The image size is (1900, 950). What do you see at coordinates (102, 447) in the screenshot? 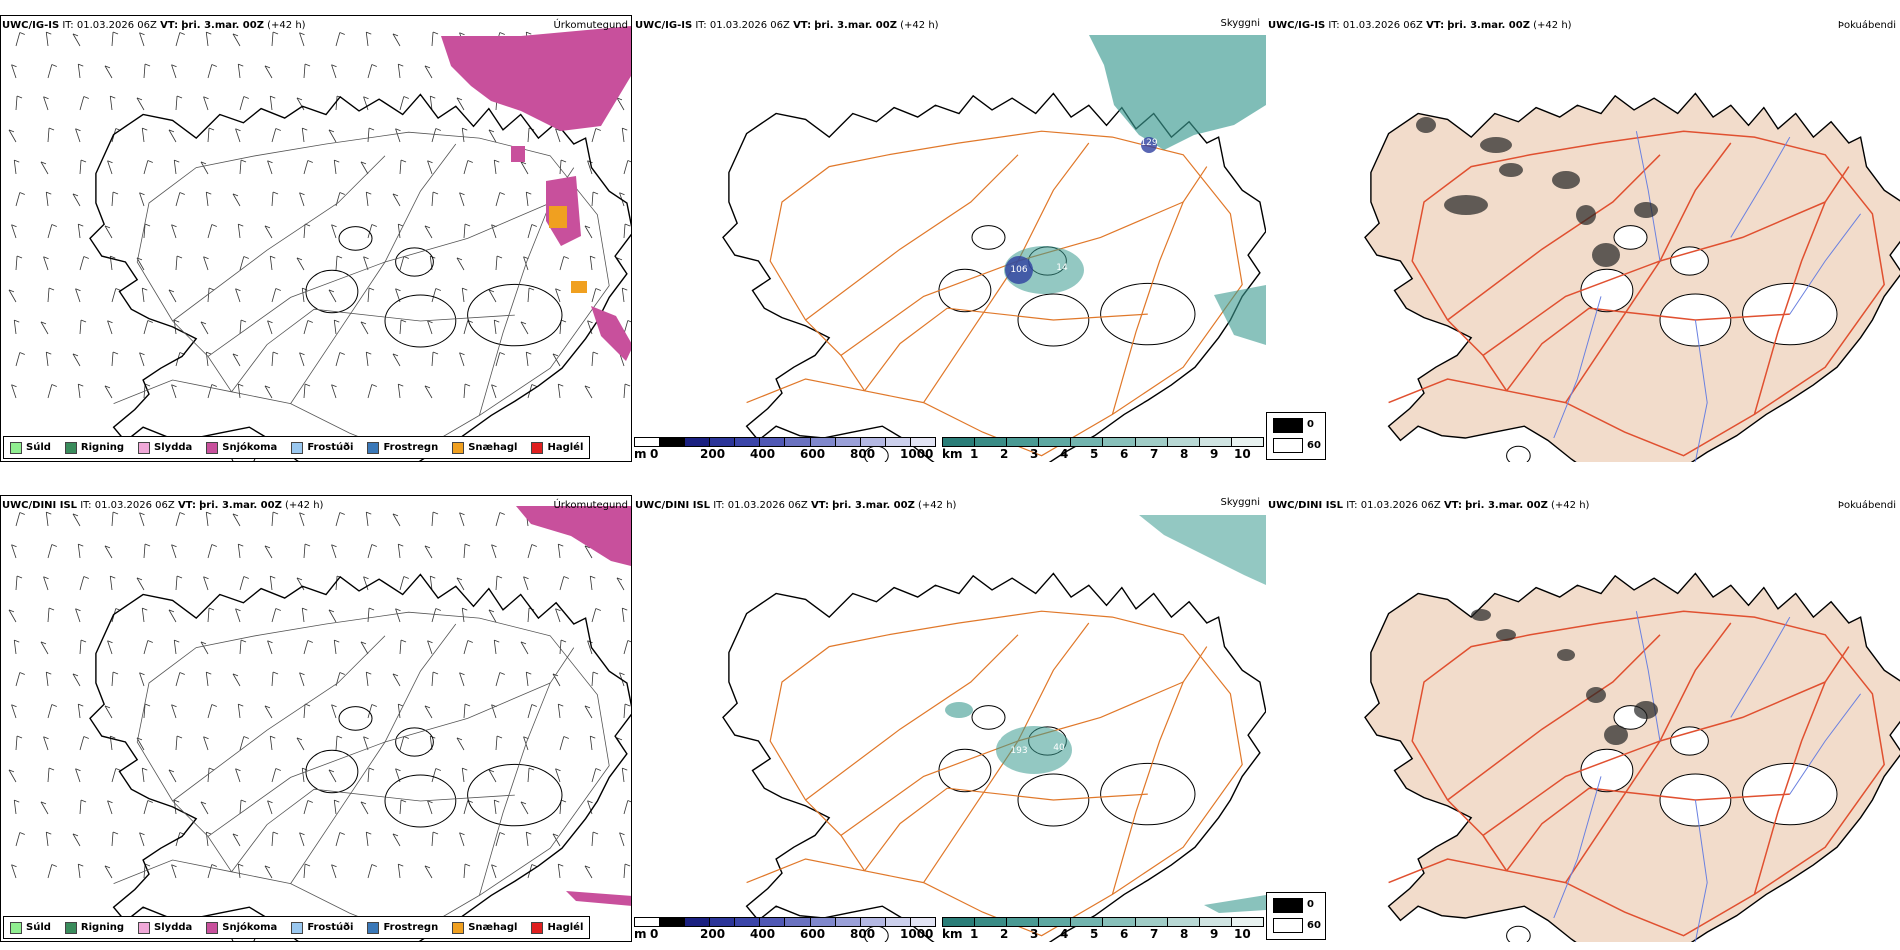
I see `legend-label: Rigning` at bounding box center [102, 447].